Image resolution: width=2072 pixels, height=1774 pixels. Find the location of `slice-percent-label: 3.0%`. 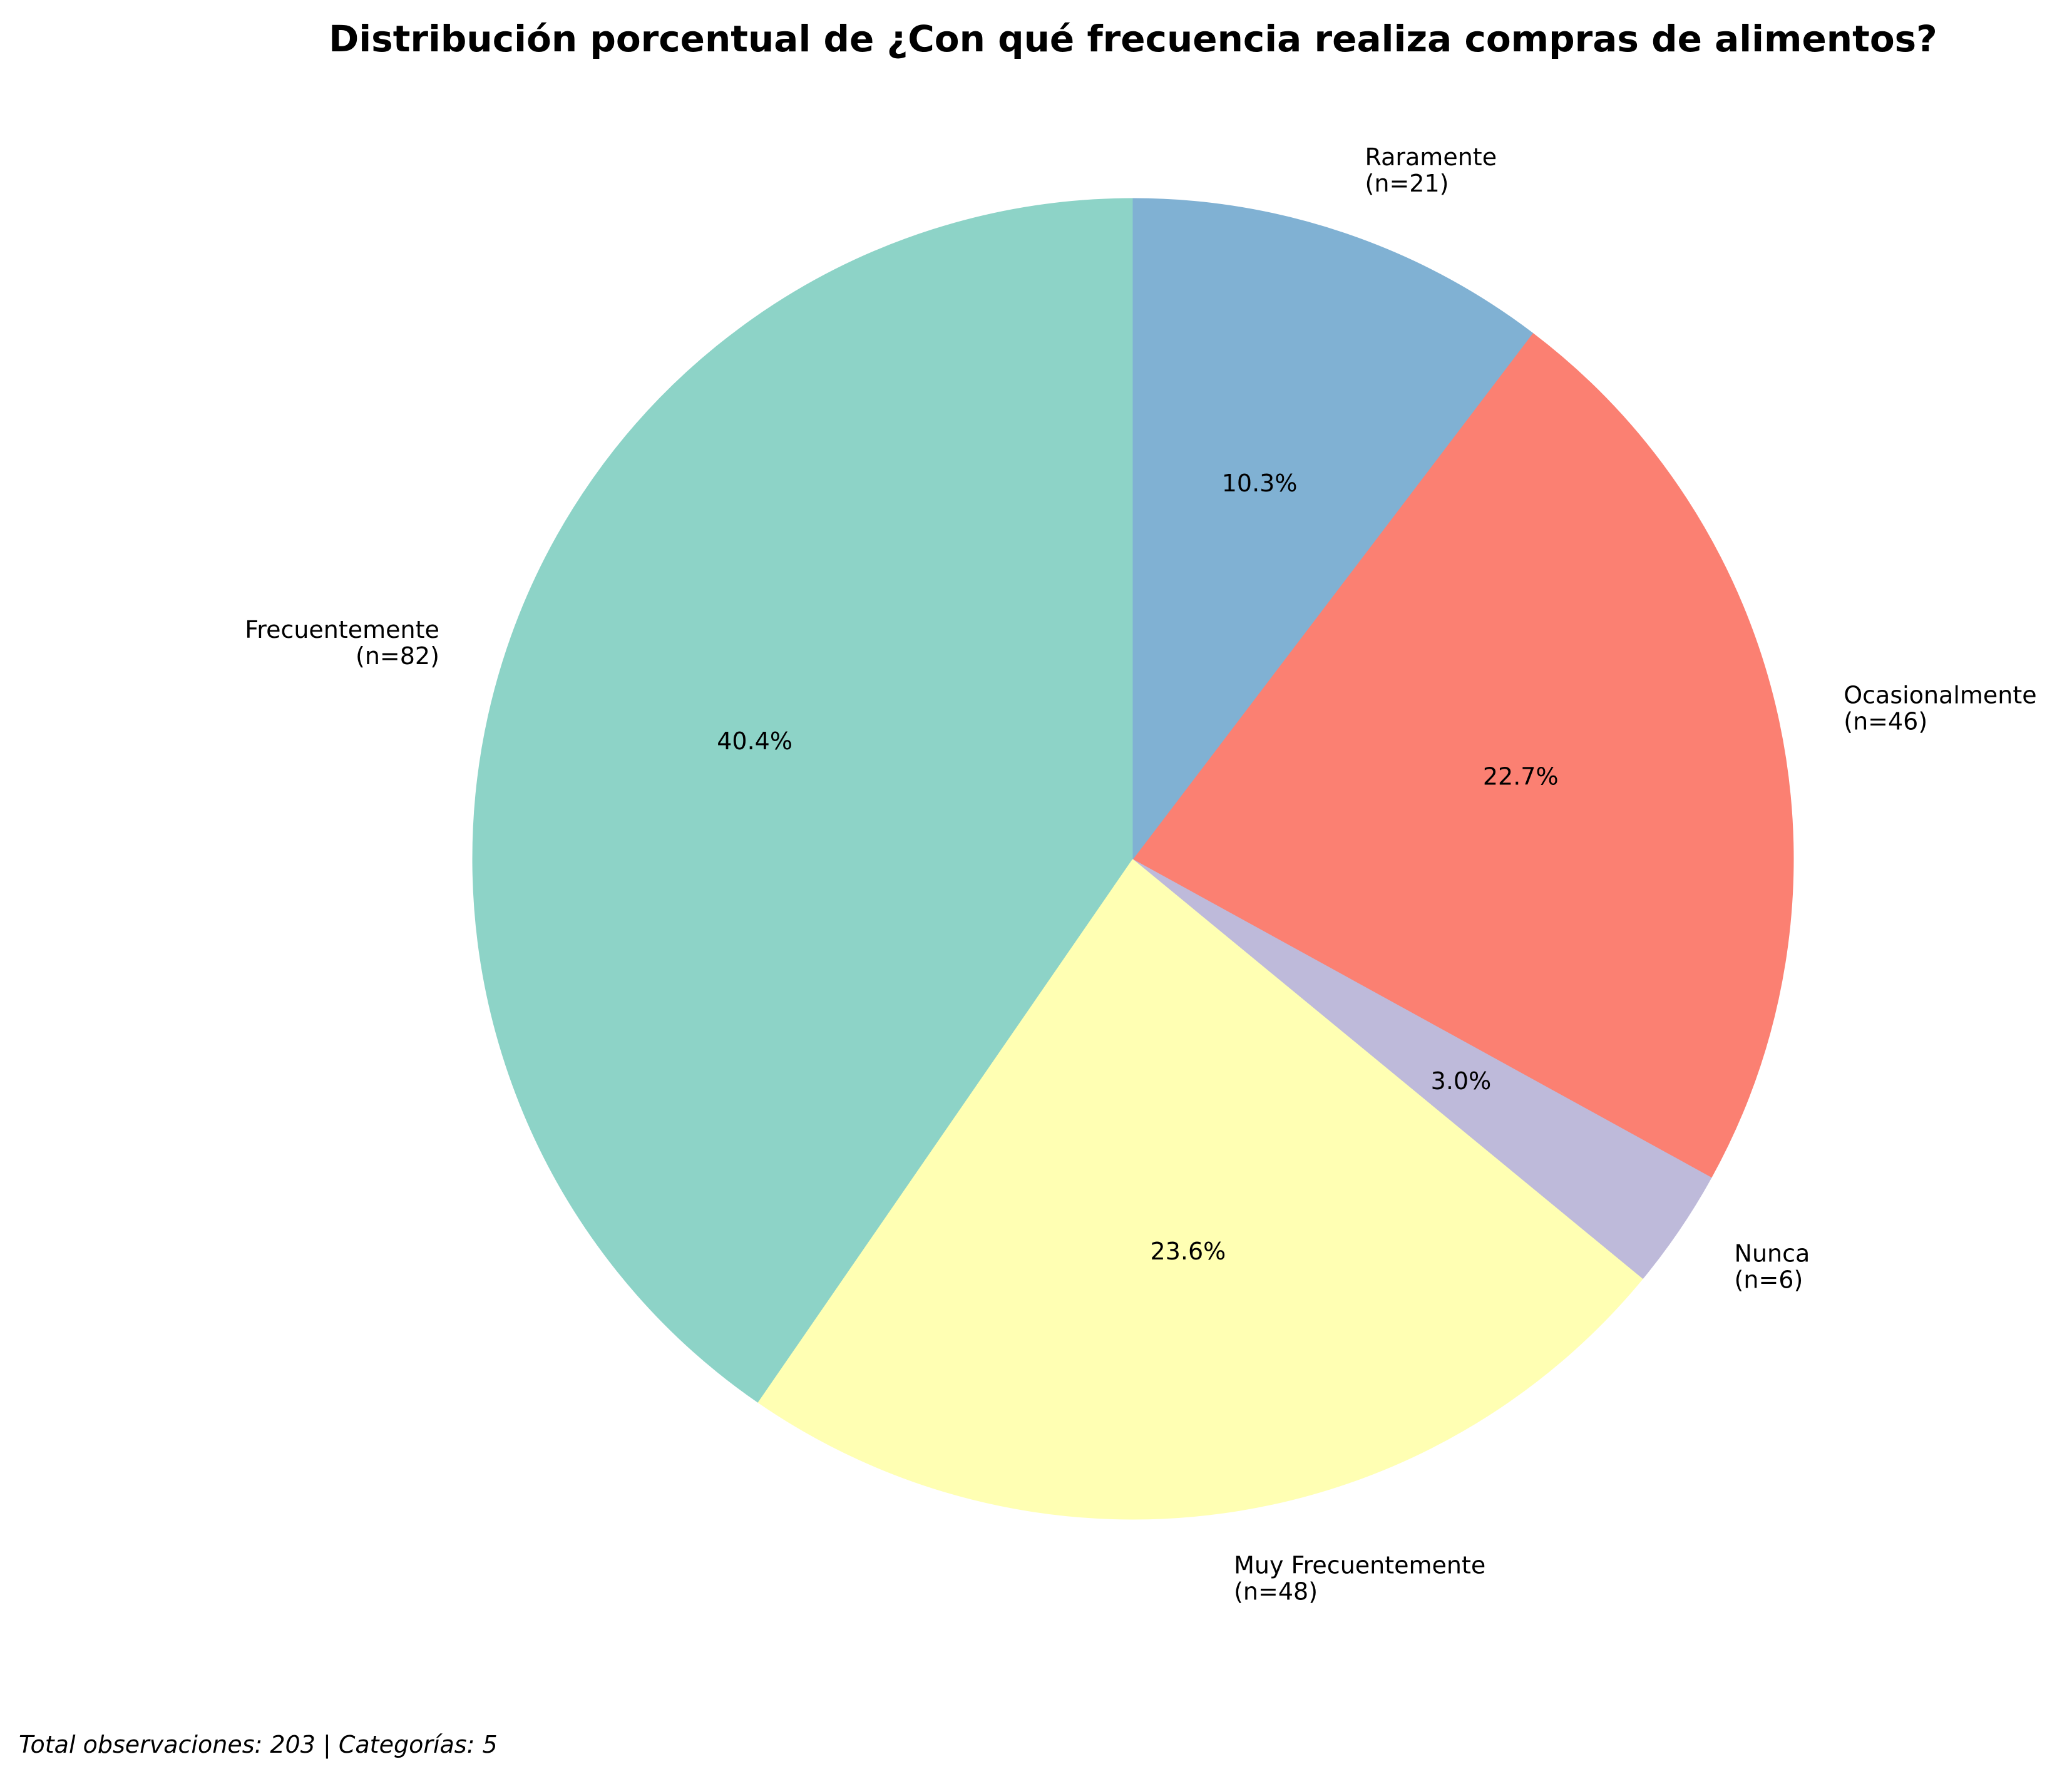

slice-percent-label: 3.0% is located at coordinates (1461, 1081).